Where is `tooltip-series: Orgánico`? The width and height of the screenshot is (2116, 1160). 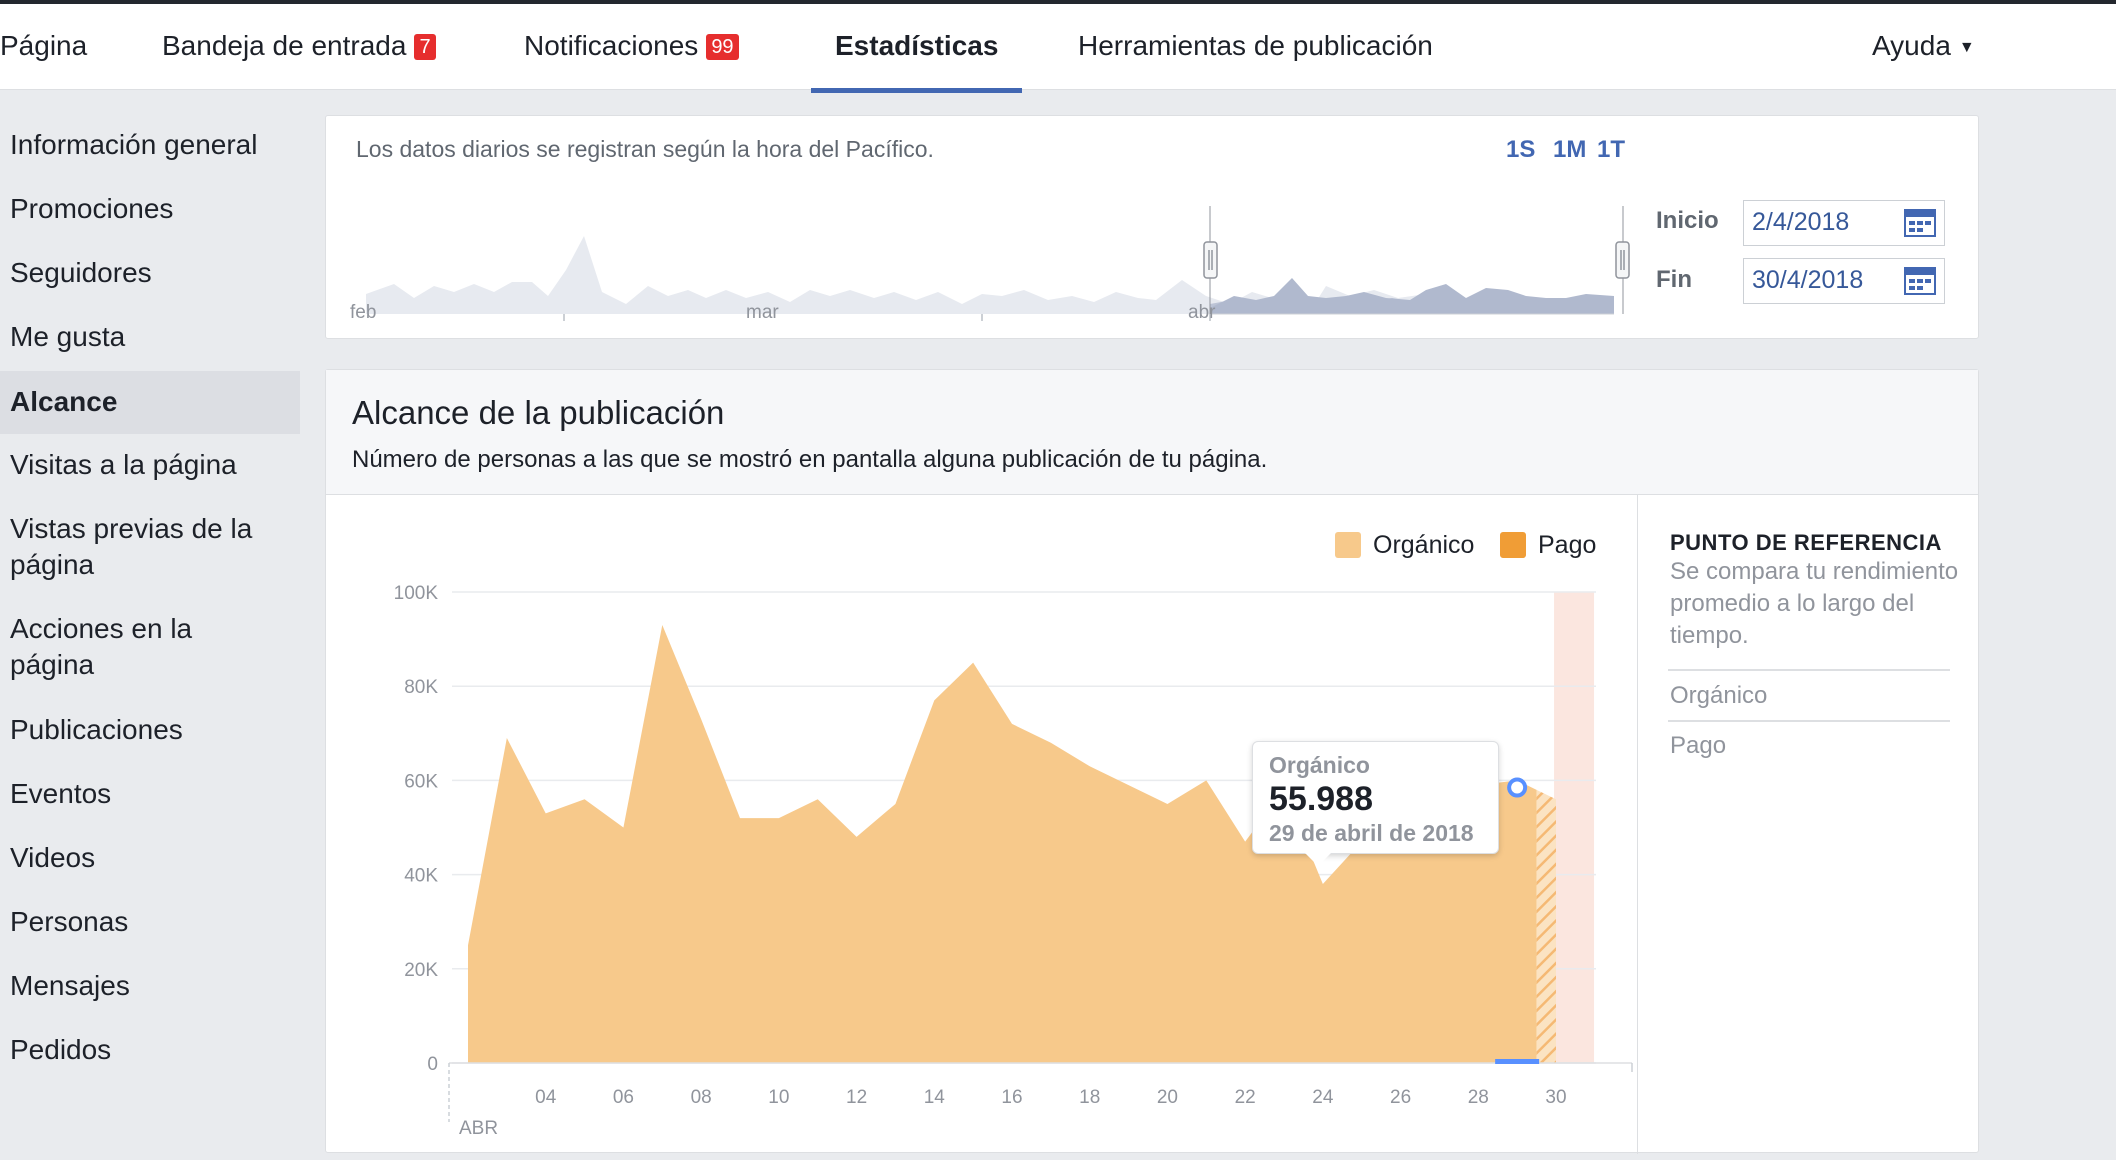 tooltip-series: Orgánico is located at coordinates (1319, 765).